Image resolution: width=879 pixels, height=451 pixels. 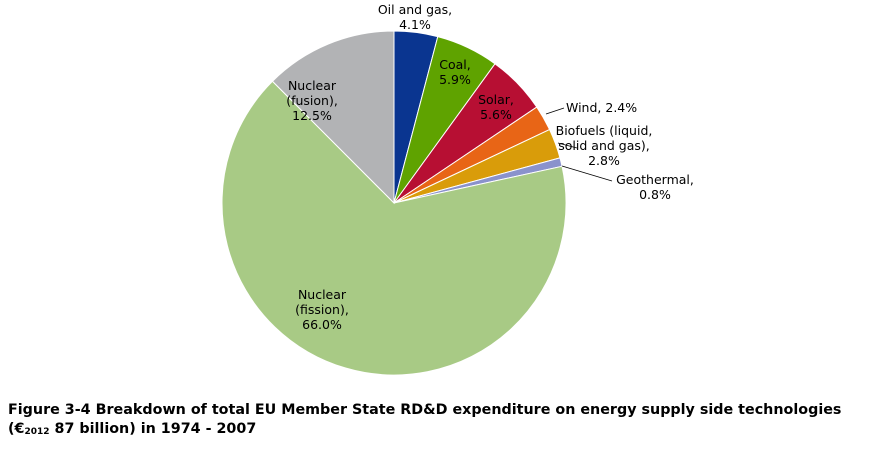 What do you see at coordinates (496, 107) in the screenshot?
I see `slice-label-solar: Solar, 5.6%` at bounding box center [496, 107].